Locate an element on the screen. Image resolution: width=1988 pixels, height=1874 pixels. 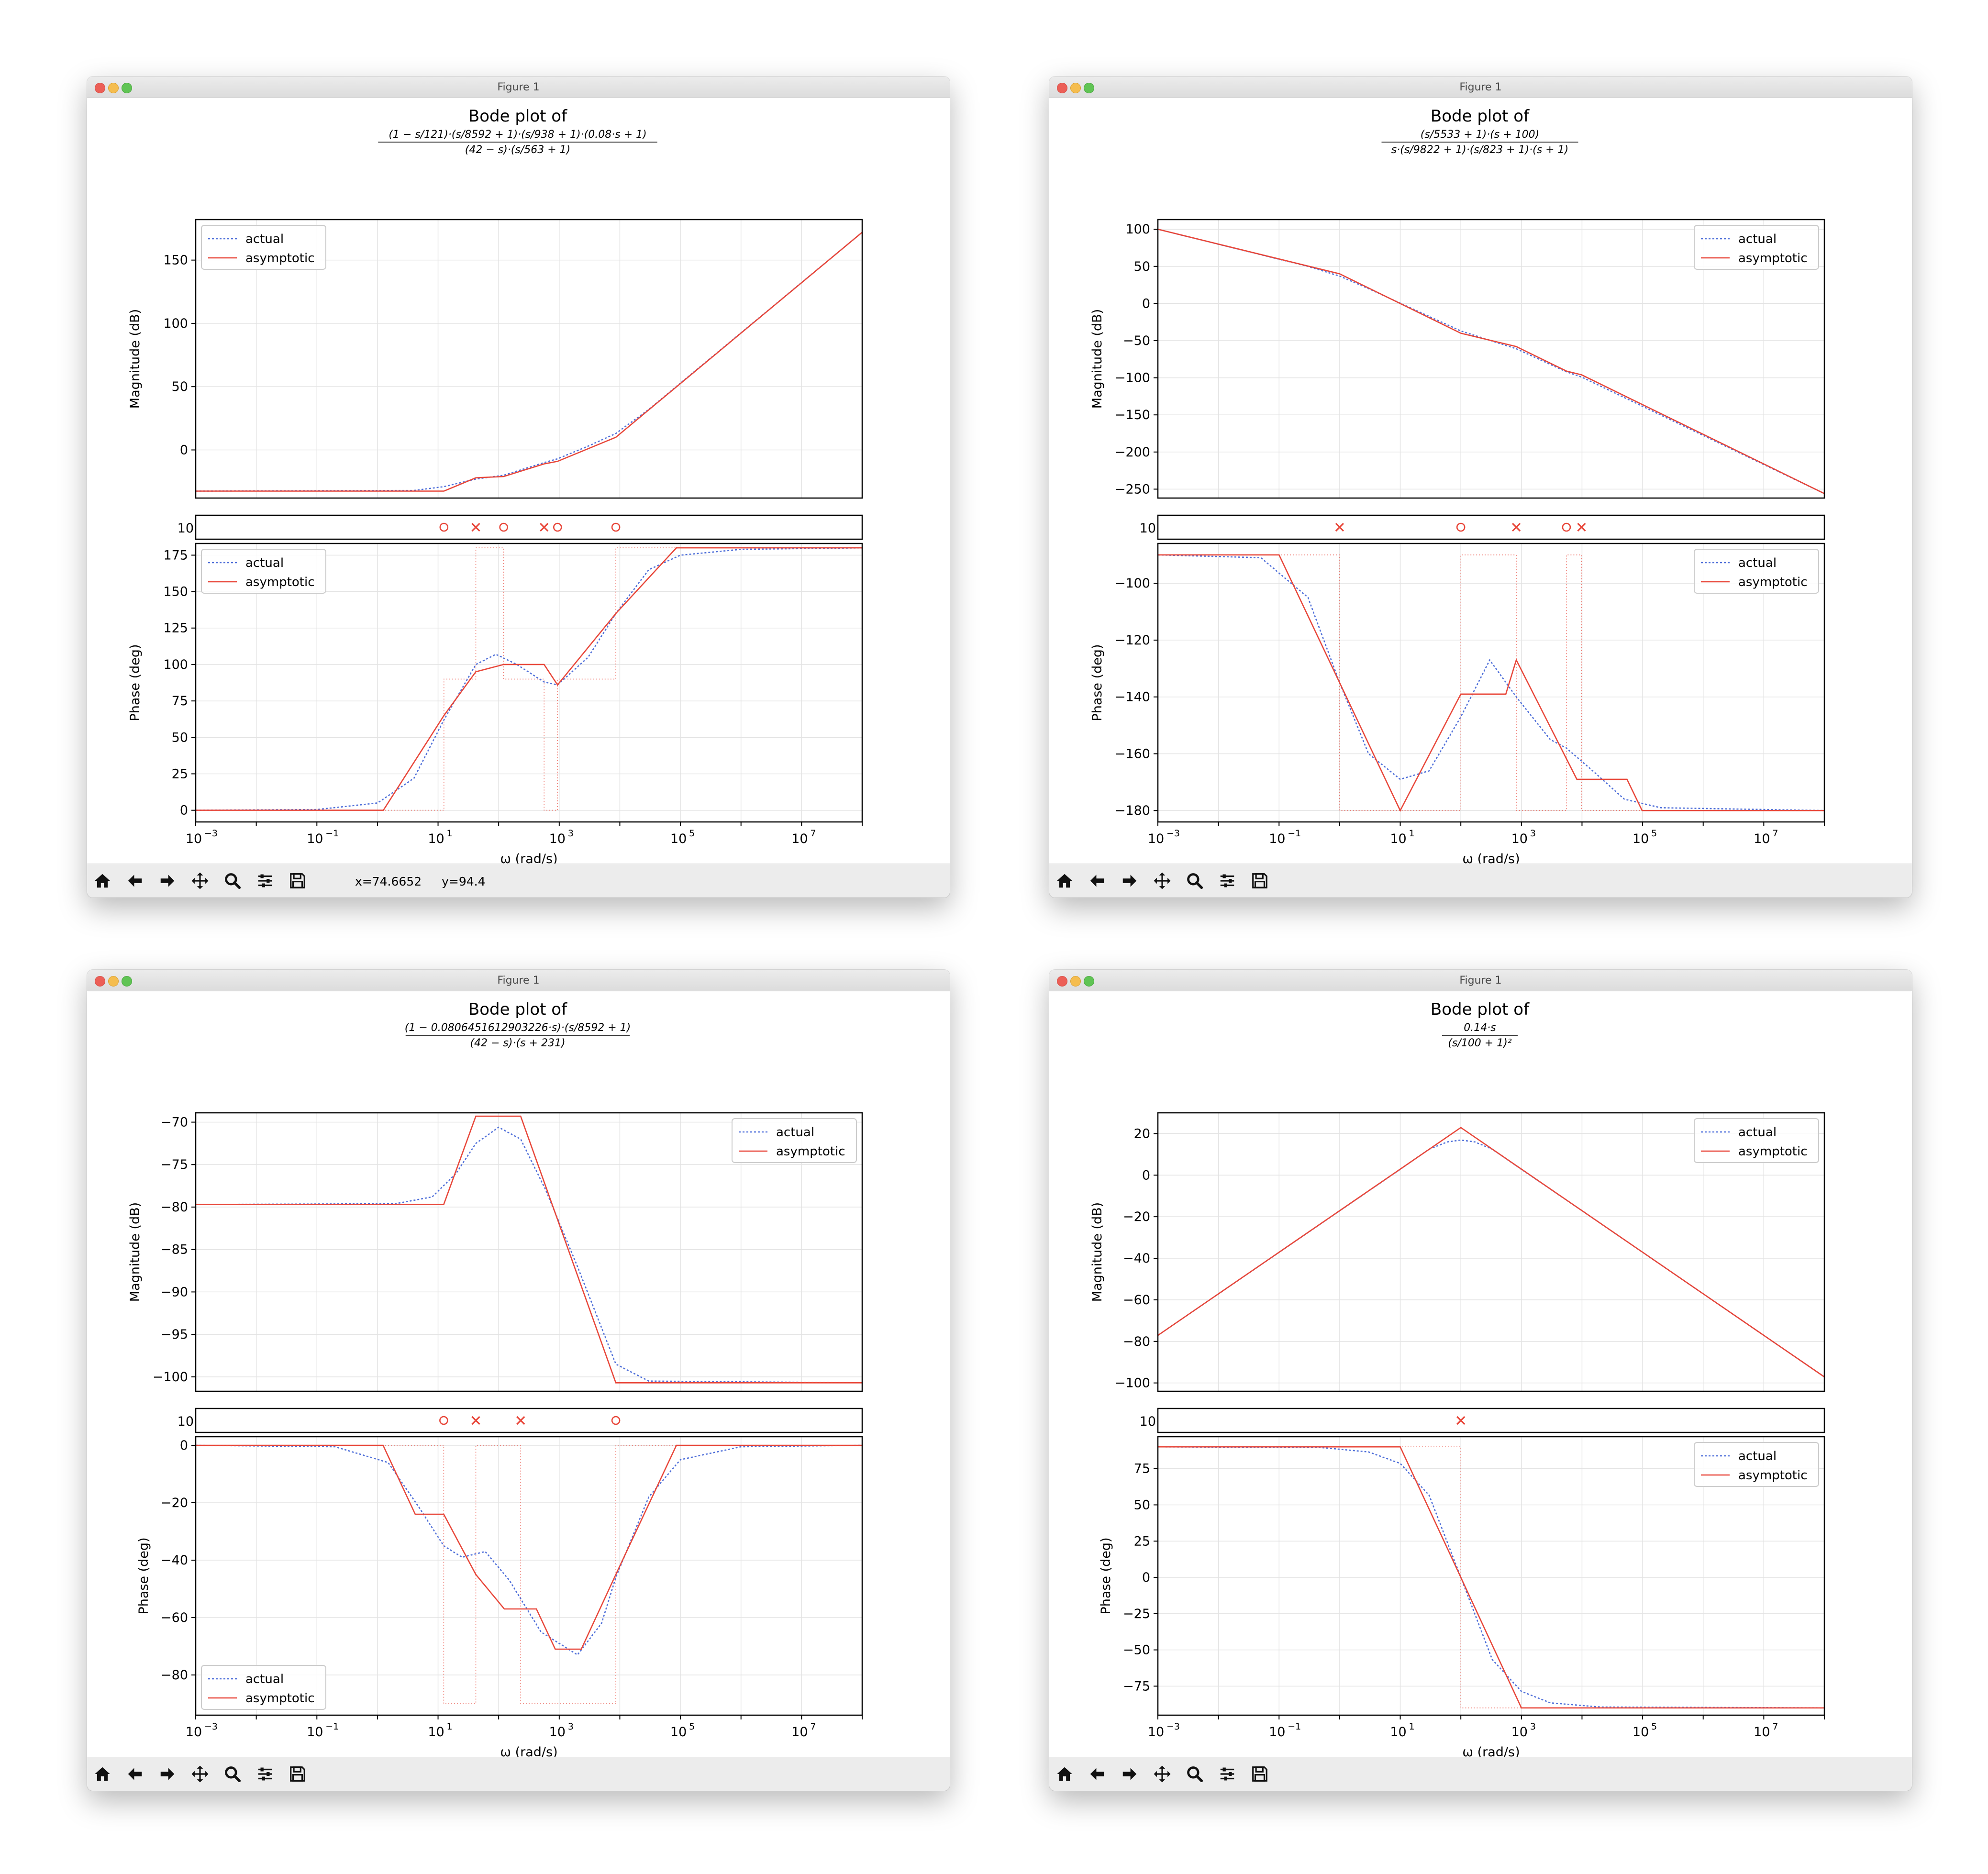
phase-series is located at coordinates (529, 679).